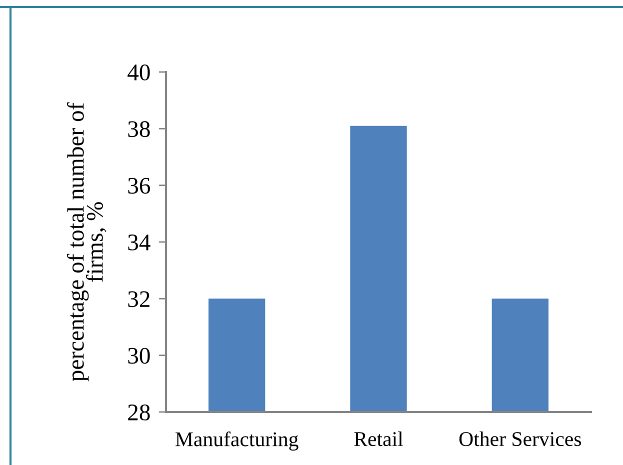 The image size is (623, 465). Describe the element at coordinates (86, 242) in the screenshot. I see `y-axis-title: percentage of total number of firms, %` at that location.